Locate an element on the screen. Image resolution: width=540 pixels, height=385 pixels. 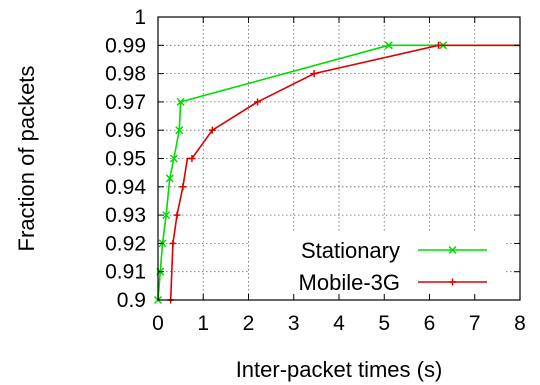
y-tick-label: 0.91 is located at coordinates (125, 272).